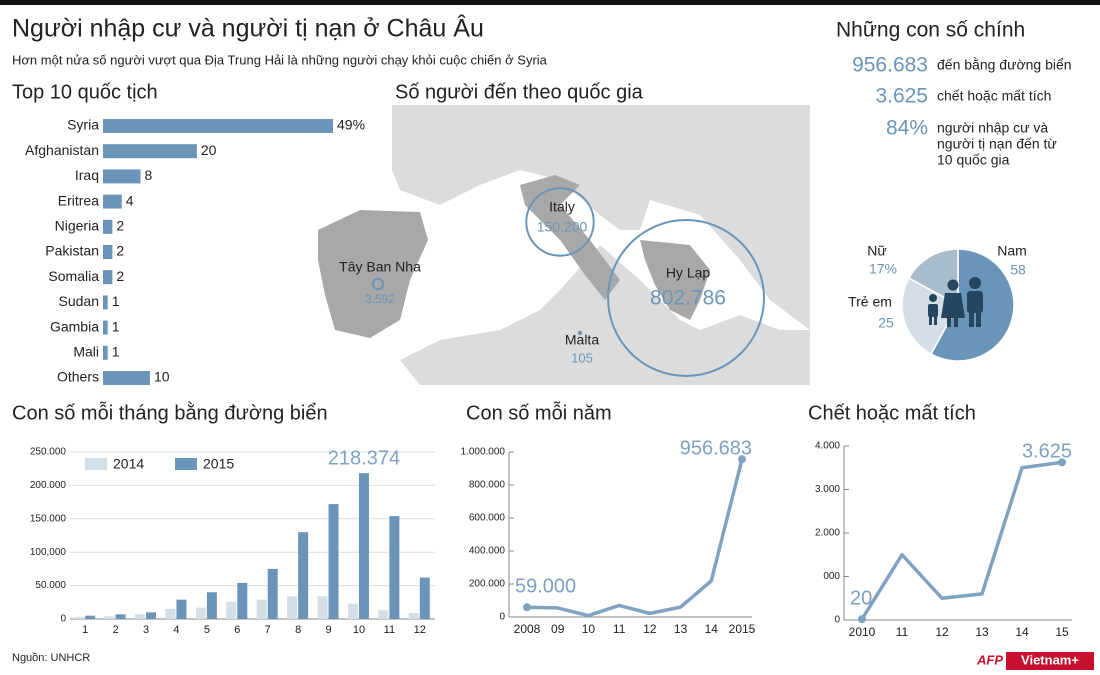 The image size is (1100, 675). Describe the element at coordinates (78, 377) in the screenshot. I see `category-label: Others` at that location.